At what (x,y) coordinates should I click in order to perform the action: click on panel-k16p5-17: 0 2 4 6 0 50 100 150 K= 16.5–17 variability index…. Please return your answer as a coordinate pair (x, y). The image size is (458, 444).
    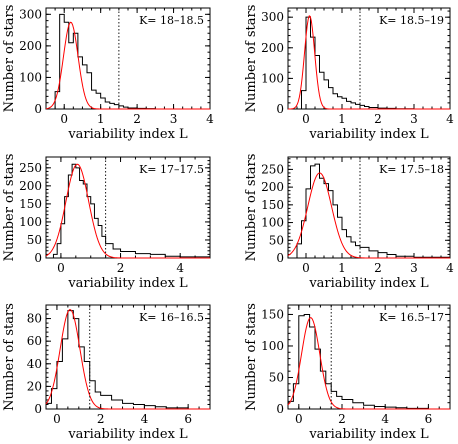
    Looking at the image, I should click on (347, 372).